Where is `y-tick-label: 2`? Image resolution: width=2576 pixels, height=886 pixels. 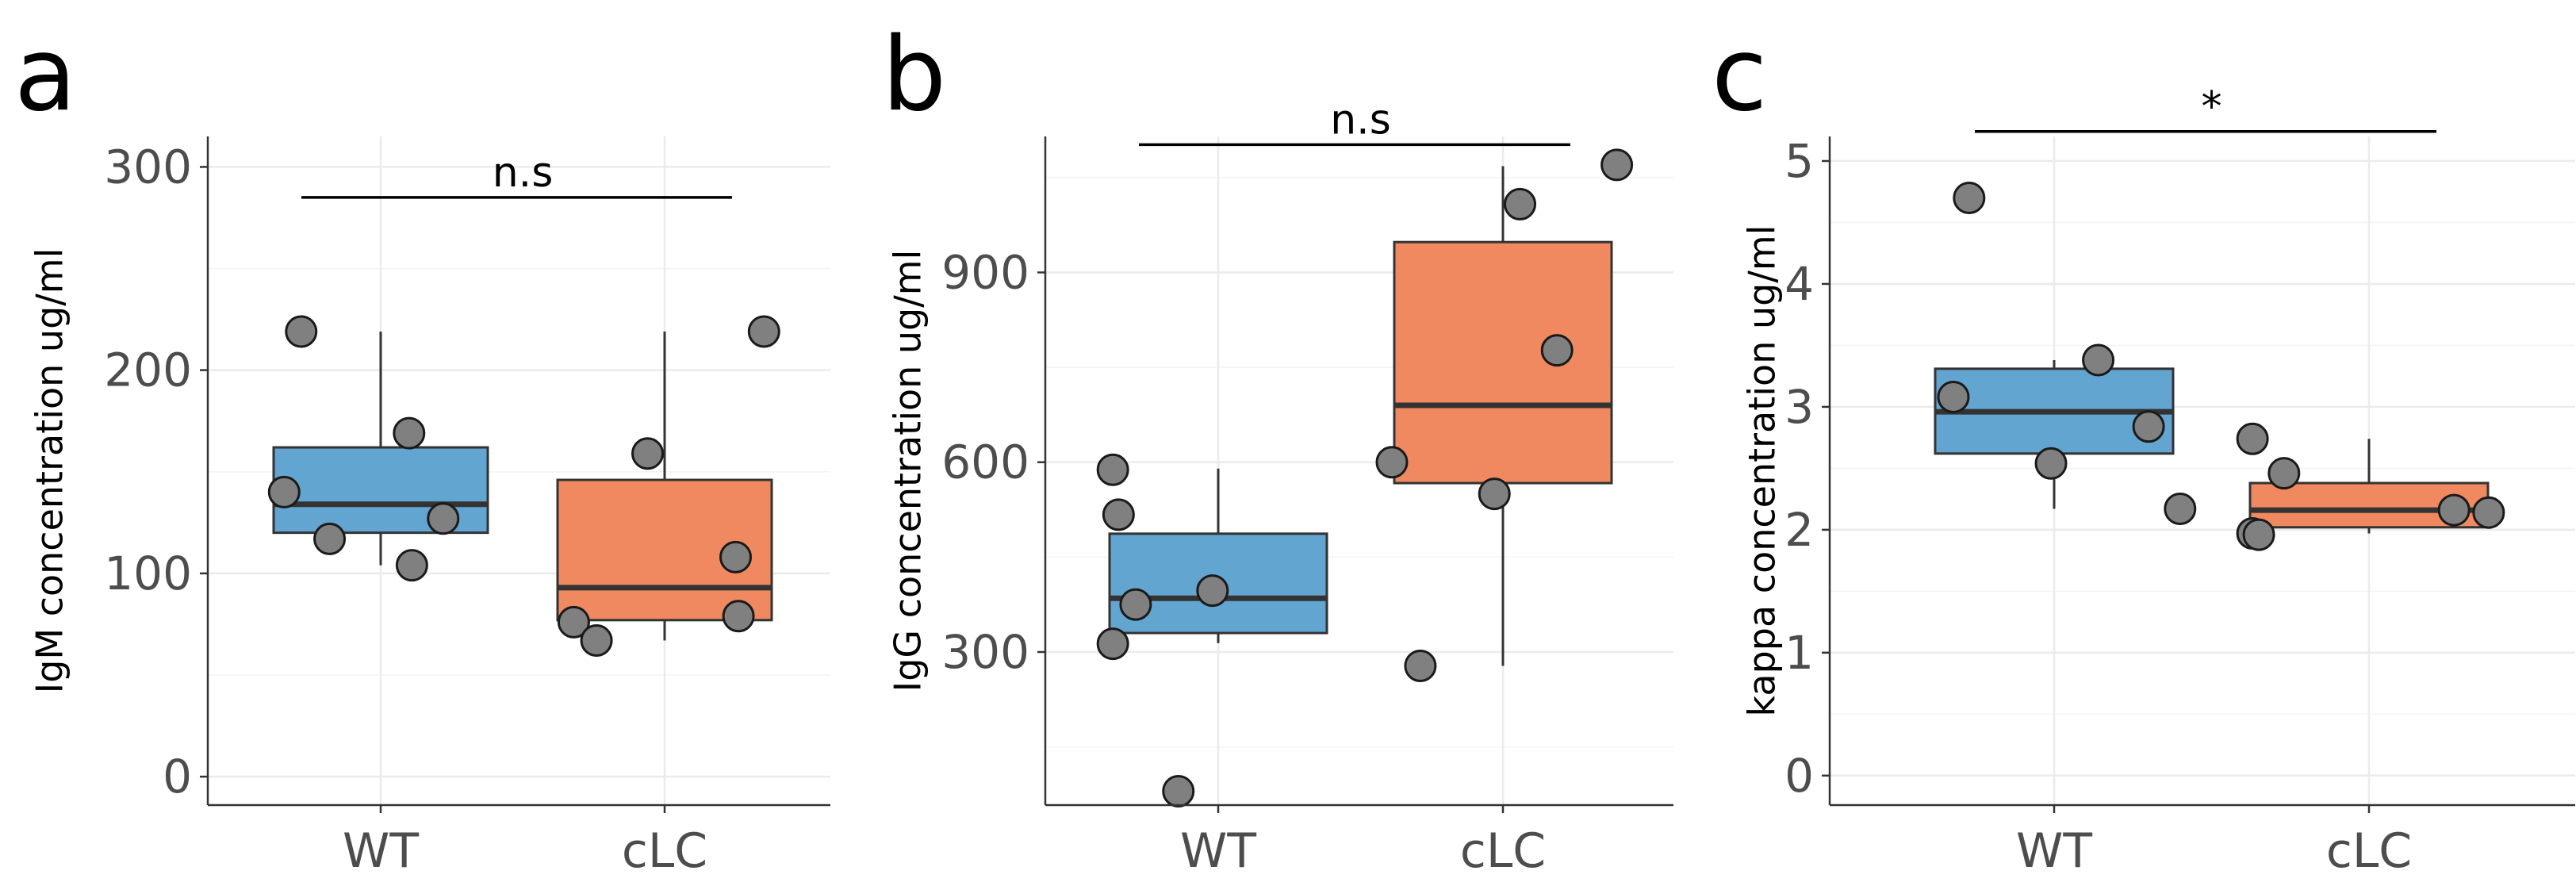
y-tick-label: 2 is located at coordinates (1799, 530).